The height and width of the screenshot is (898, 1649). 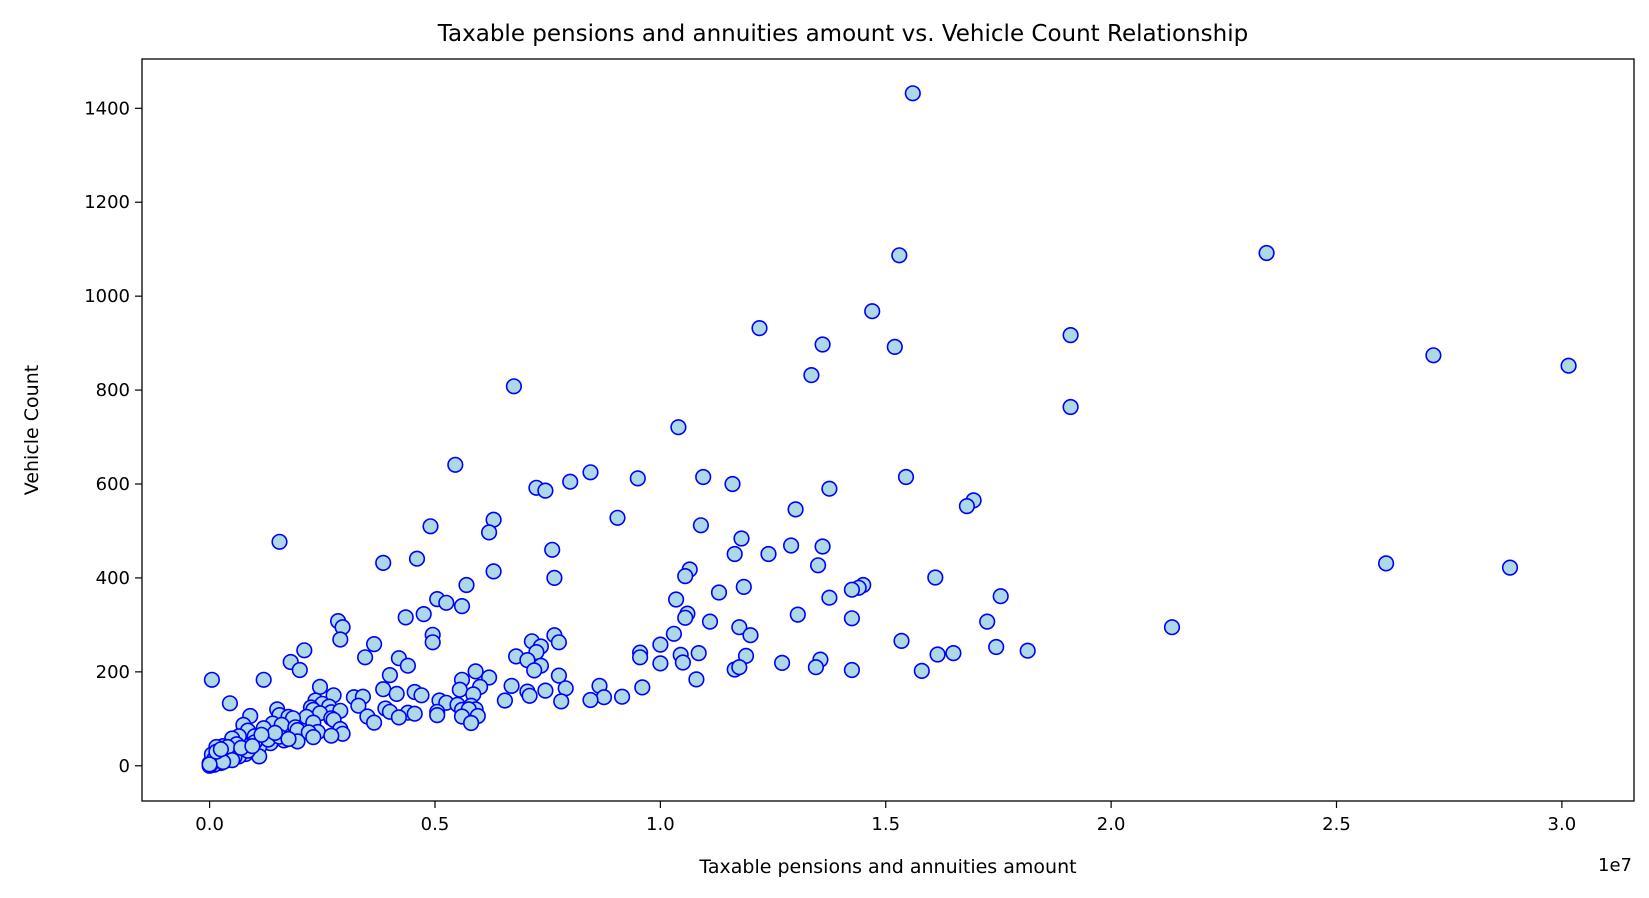 What do you see at coordinates (113, 390) in the screenshot?
I see `y-tick-label: 800` at bounding box center [113, 390].